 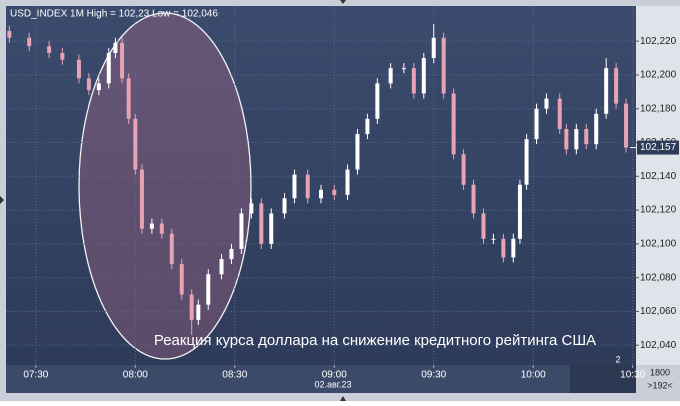 I want to click on date-label: 02.авг.23, so click(x=333, y=384).